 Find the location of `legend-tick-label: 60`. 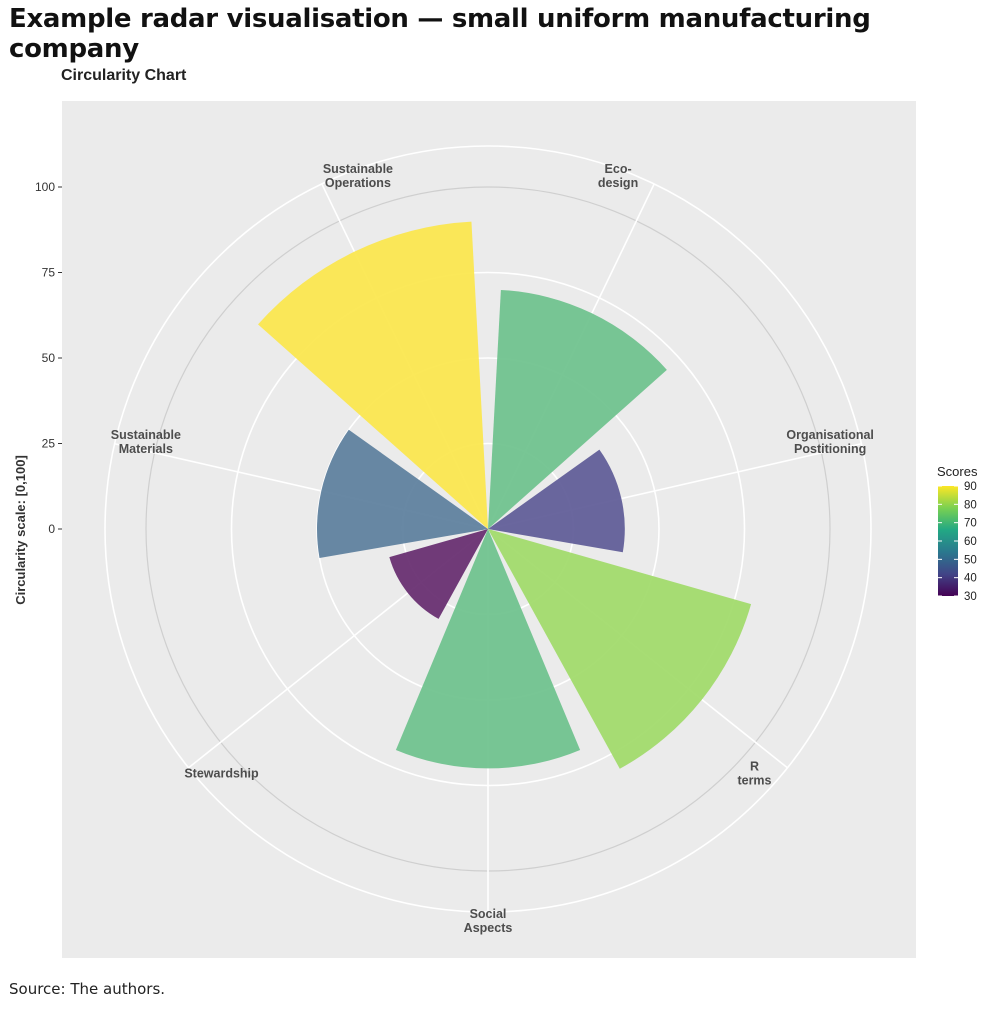

legend-tick-label: 60 is located at coordinates (970, 542).